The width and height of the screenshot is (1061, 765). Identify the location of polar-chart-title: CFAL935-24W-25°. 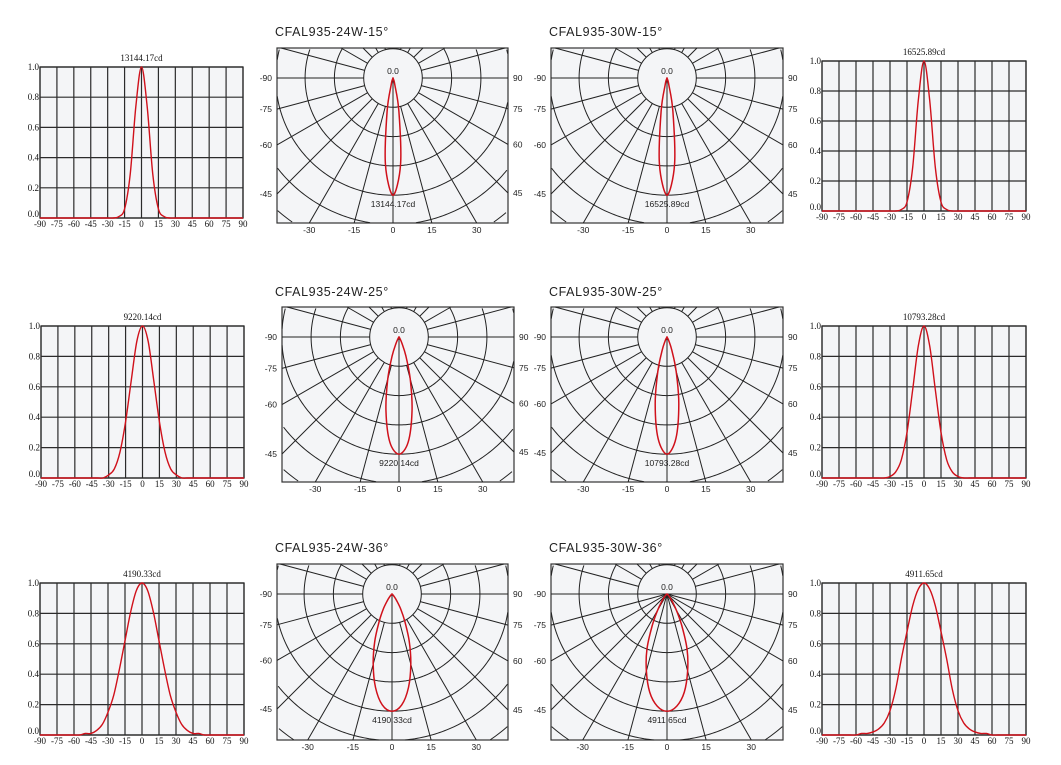
(332, 292).